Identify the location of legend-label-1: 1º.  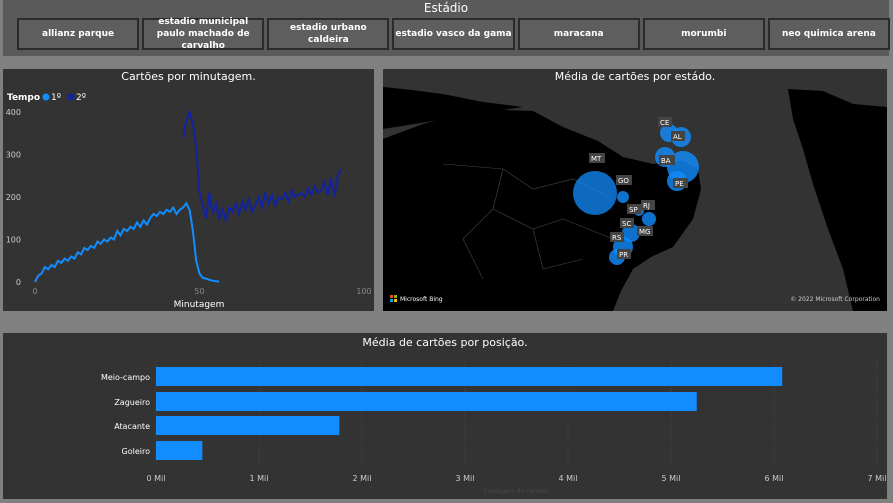
(56, 98).